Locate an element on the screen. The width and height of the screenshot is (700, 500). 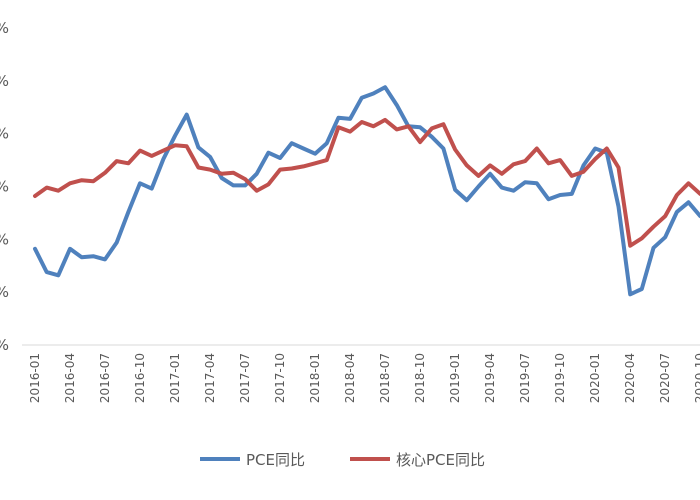
x-tick-label: 2019-01 is located at coordinates (455, 378).